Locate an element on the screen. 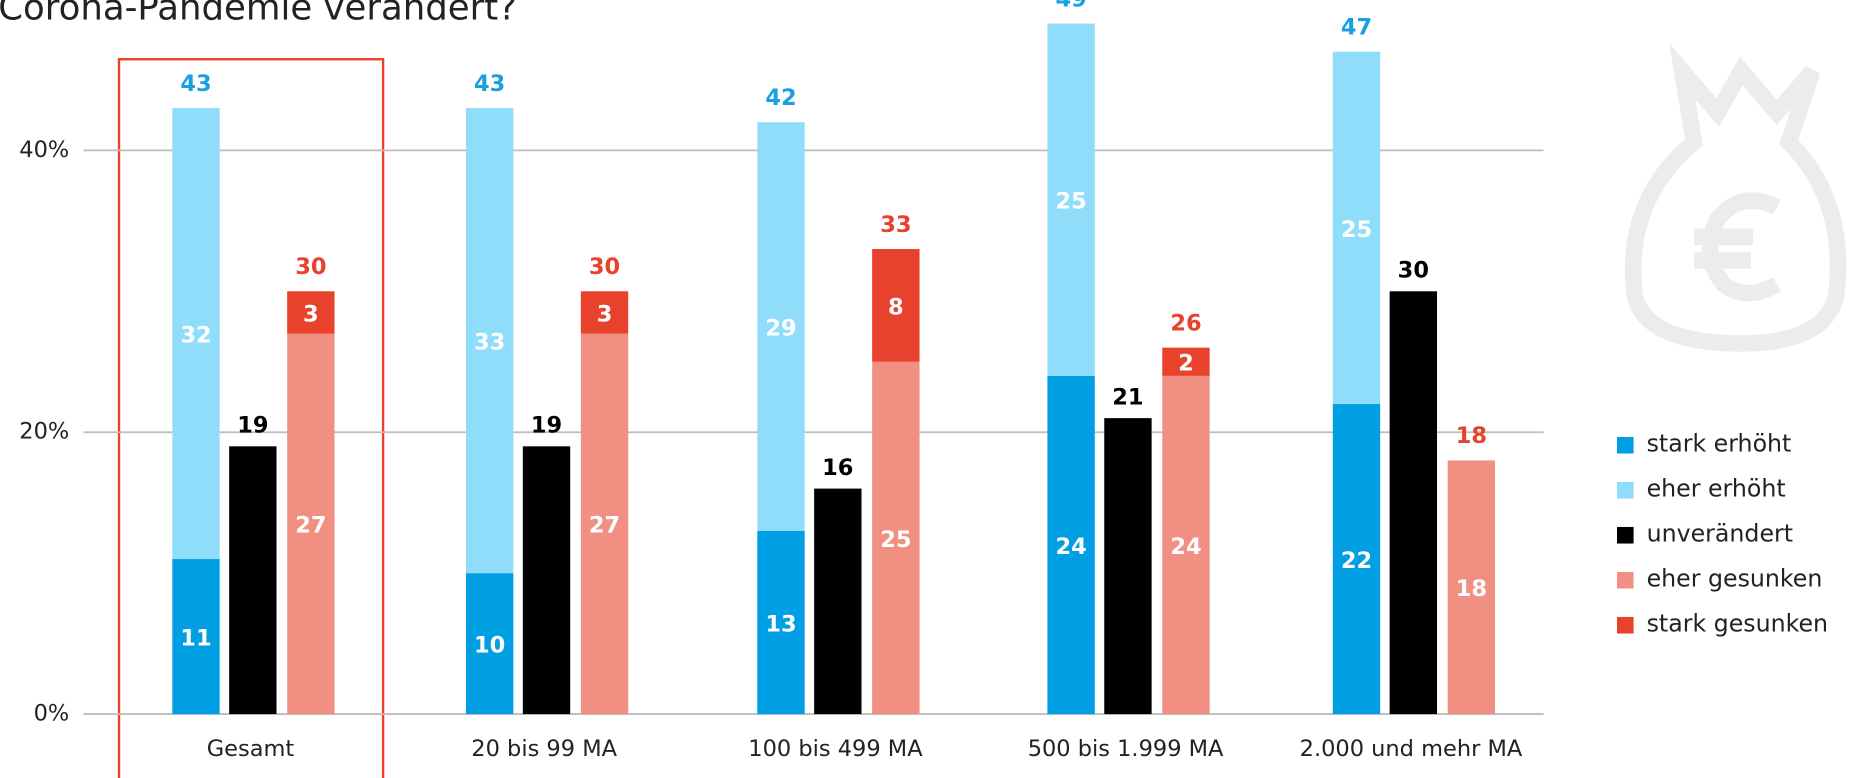 The height and width of the screenshot is (778, 1858). segment-label: 33 is located at coordinates (489, 342).